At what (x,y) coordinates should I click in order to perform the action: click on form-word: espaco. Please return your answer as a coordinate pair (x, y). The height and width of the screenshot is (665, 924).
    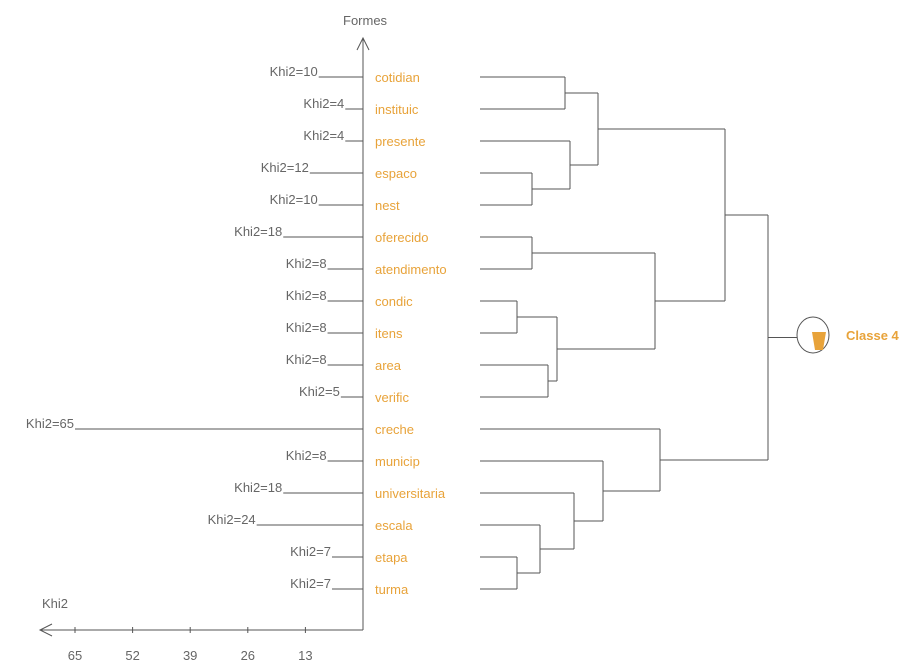
    Looking at the image, I should click on (396, 173).